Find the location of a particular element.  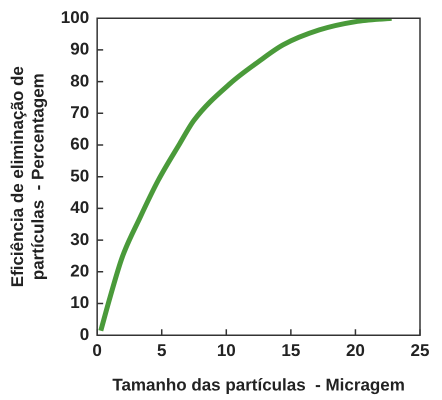

y-tick-label: 50 is located at coordinates (80, 176).